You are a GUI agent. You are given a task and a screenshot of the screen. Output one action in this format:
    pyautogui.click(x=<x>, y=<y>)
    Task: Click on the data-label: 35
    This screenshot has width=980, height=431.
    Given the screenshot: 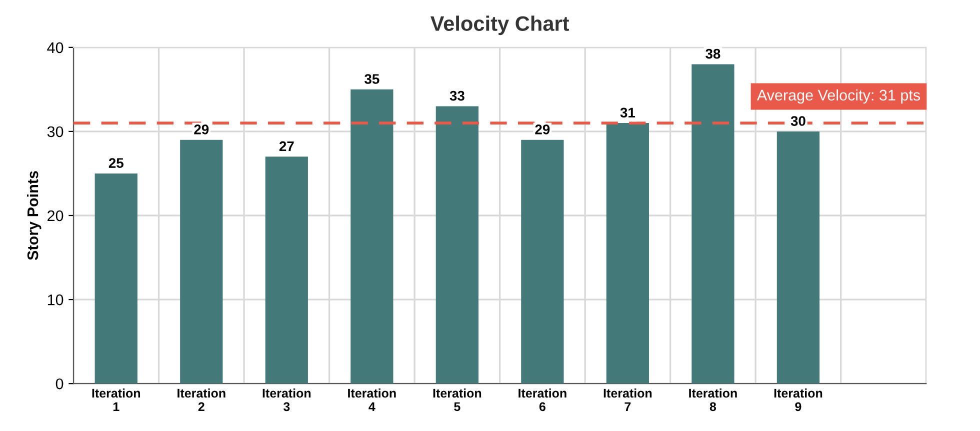 What is the action you would take?
    pyautogui.click(x=372, y=79)
    